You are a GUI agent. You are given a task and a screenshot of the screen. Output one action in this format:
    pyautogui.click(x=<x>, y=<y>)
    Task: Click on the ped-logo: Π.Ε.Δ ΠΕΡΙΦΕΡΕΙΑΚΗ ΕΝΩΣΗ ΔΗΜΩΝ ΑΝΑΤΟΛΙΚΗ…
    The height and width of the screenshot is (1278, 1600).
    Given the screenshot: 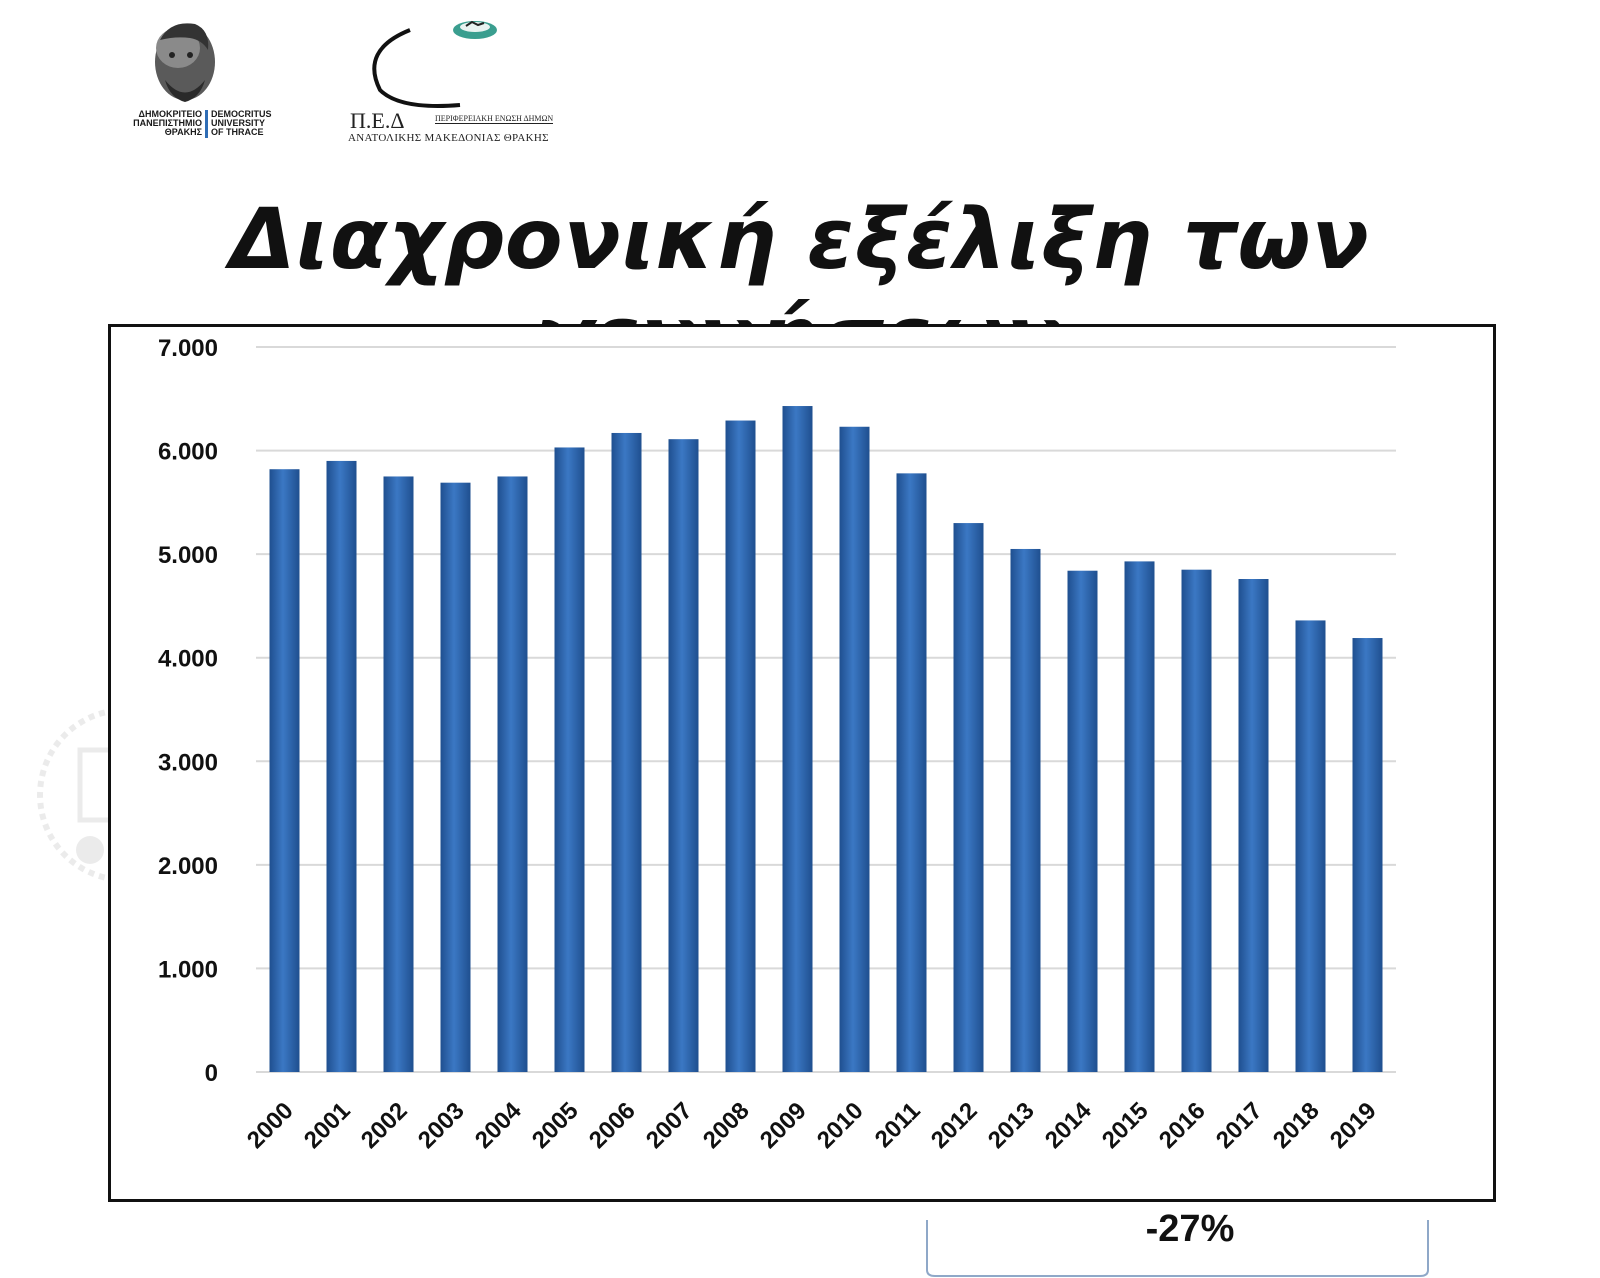 What is the action you would take?
    pyautogui.click(x=485, y=80)
    